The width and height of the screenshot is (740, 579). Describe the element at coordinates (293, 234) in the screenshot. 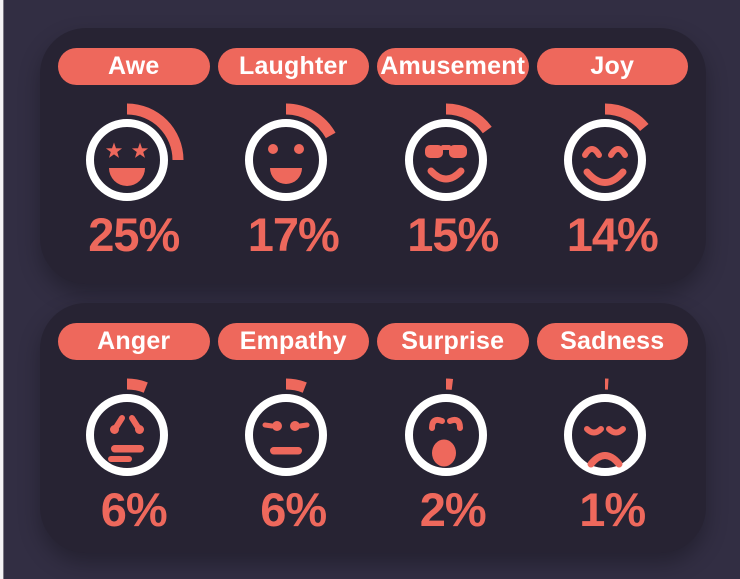

I see `percentage-value: 17%` at that location.